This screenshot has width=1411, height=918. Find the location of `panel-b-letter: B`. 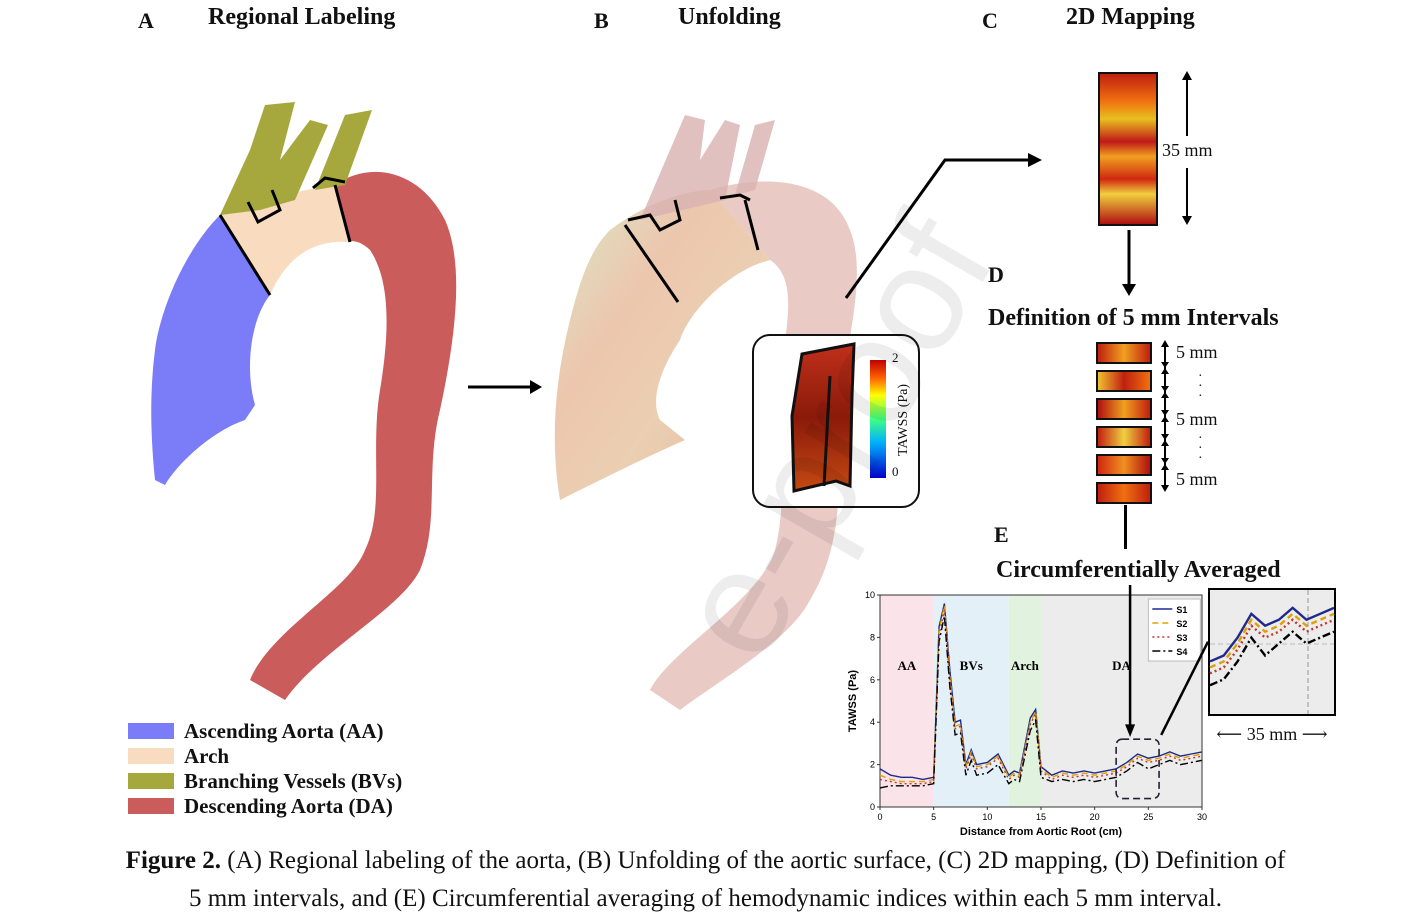

panel-b-letter: B is located at coordinates (601, 20).